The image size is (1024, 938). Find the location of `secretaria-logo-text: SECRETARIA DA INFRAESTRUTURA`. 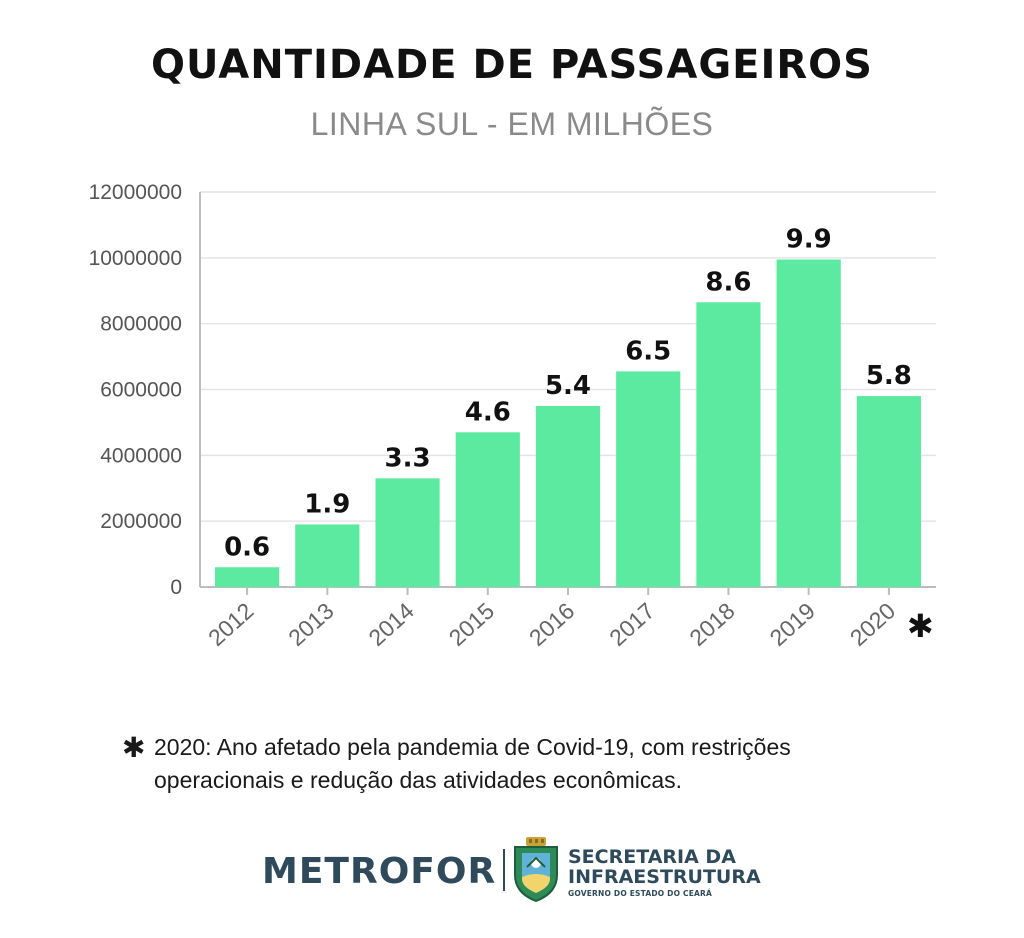

secretaria-logo-text: SECRETARIA DA INFRAESTRUTURA is located at coordinates (664, 867).